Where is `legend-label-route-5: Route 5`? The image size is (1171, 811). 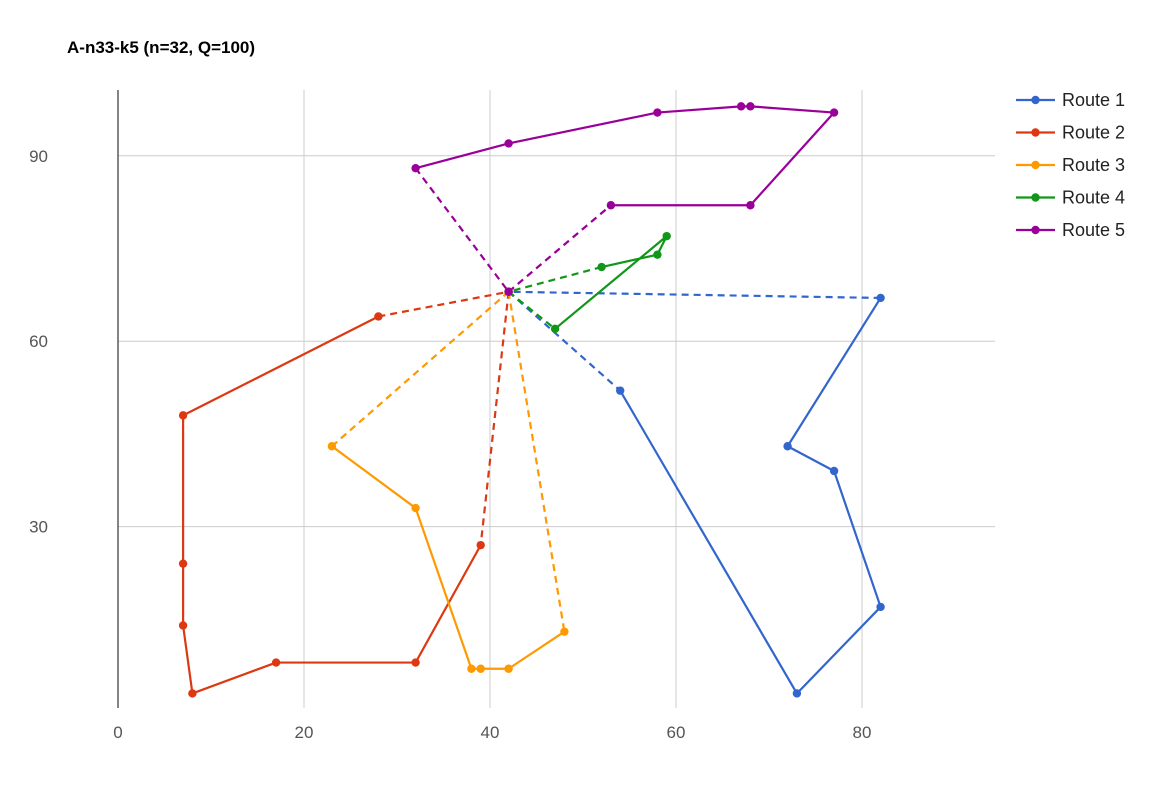
legend-label-route-5: Route 5 is located at coordinates (1093, 230).